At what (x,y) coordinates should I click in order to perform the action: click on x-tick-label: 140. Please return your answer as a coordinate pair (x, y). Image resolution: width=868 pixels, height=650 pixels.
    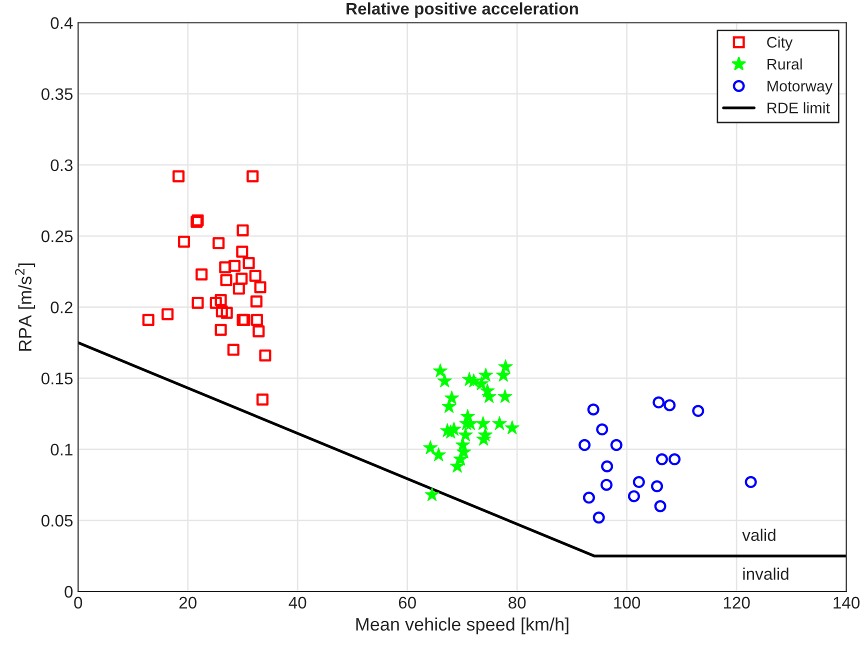
    Looking at the image, I should click on (847, 602).